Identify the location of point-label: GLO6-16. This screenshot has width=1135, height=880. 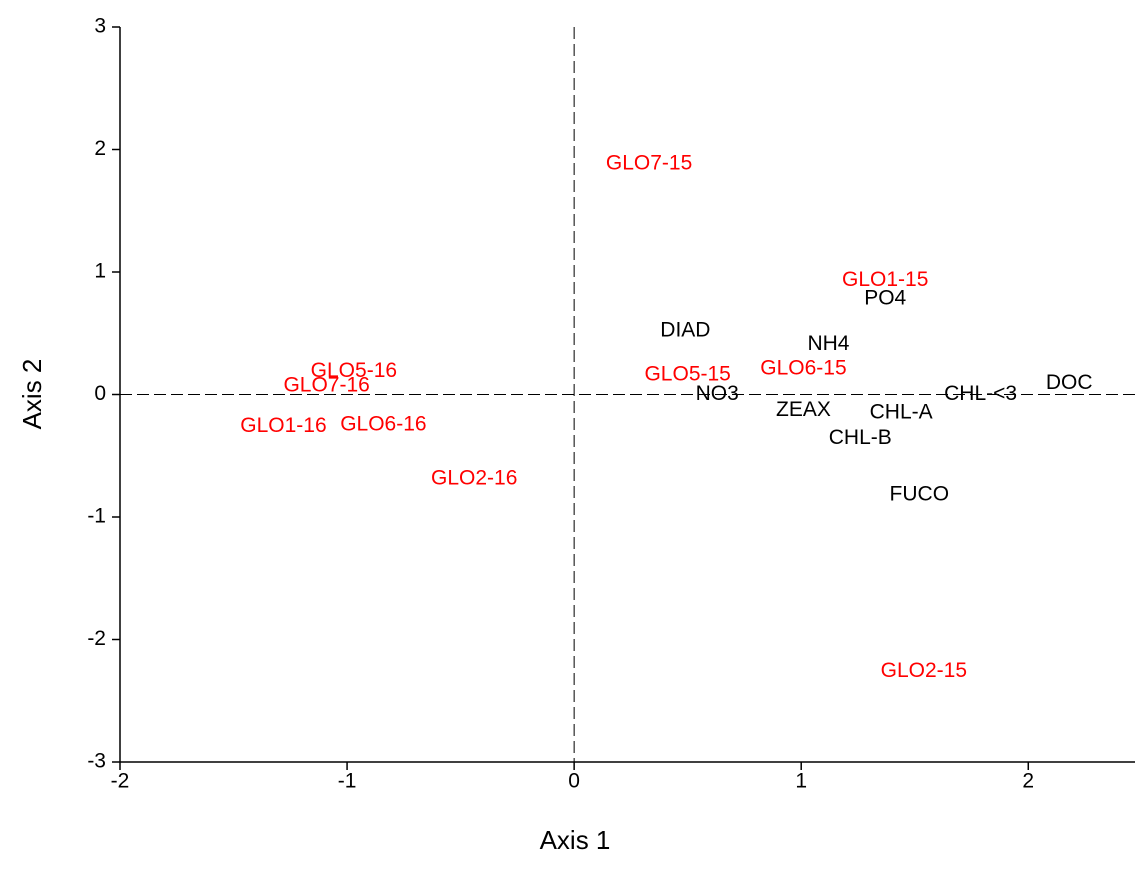
(383, 424).